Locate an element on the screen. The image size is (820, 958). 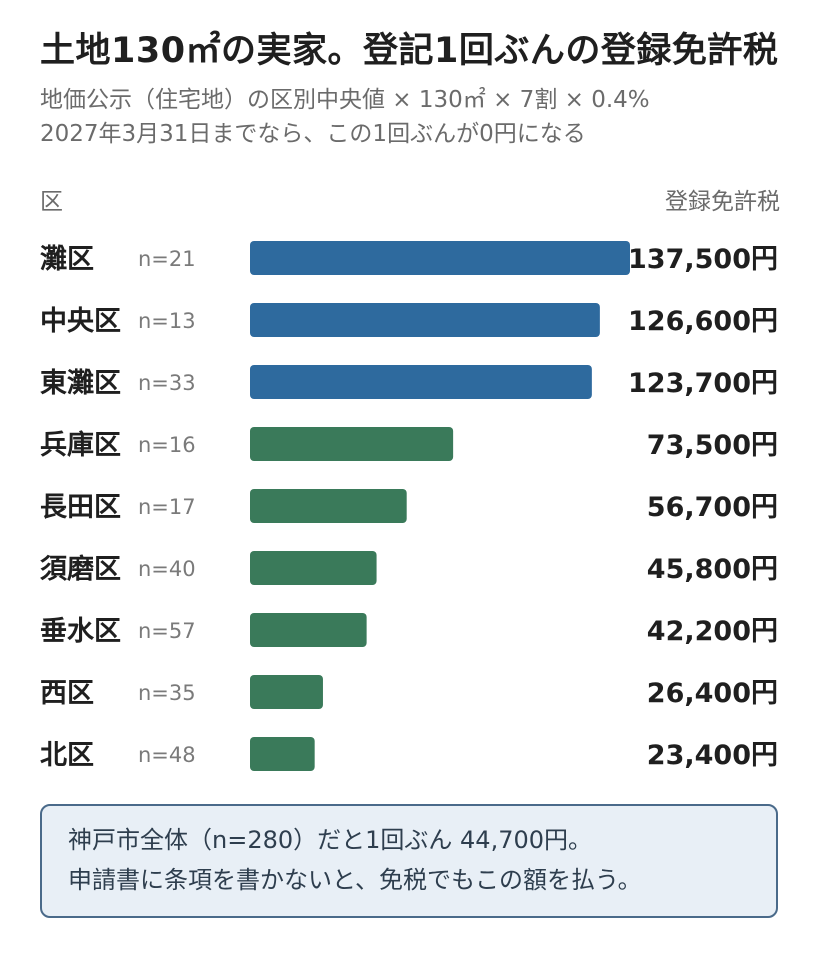
chart-title: 土地130㎡の実家。登記1回ぶんの登録免許税 is located at coordinates (409, 51).